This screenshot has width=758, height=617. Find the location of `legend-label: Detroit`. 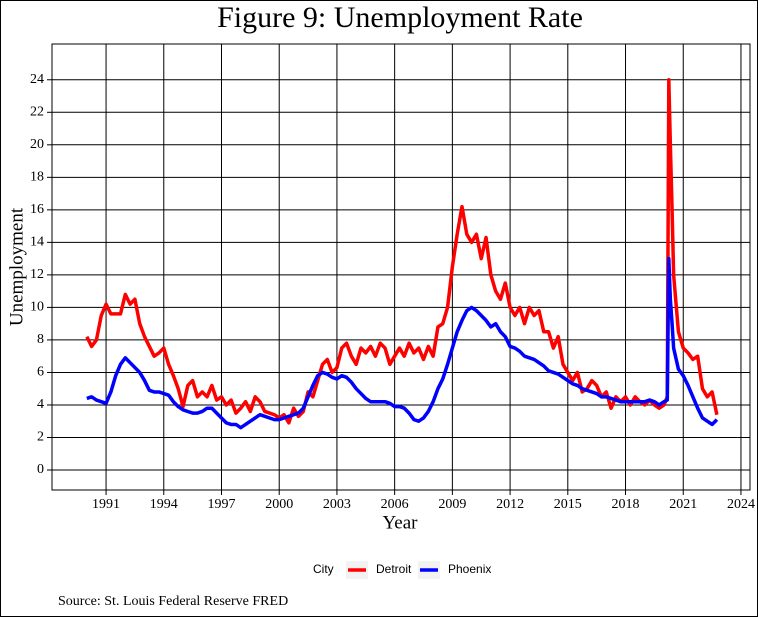

legend-label: Detroit is located at coordinates (394, 569).